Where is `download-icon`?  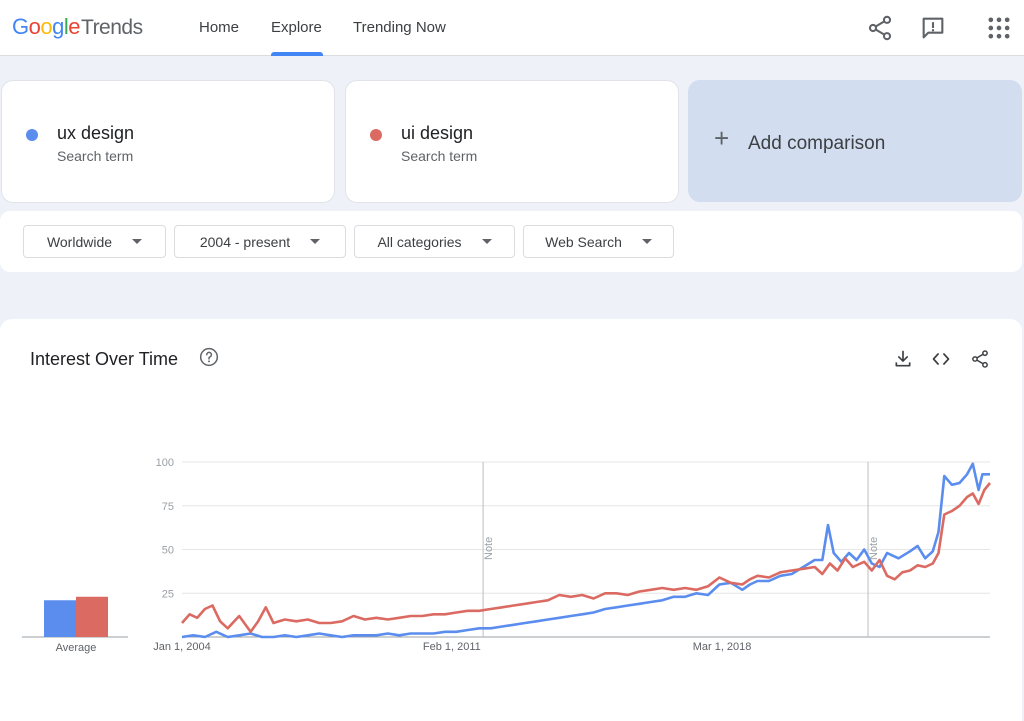
download-icon is located at coordinates (903, 359).